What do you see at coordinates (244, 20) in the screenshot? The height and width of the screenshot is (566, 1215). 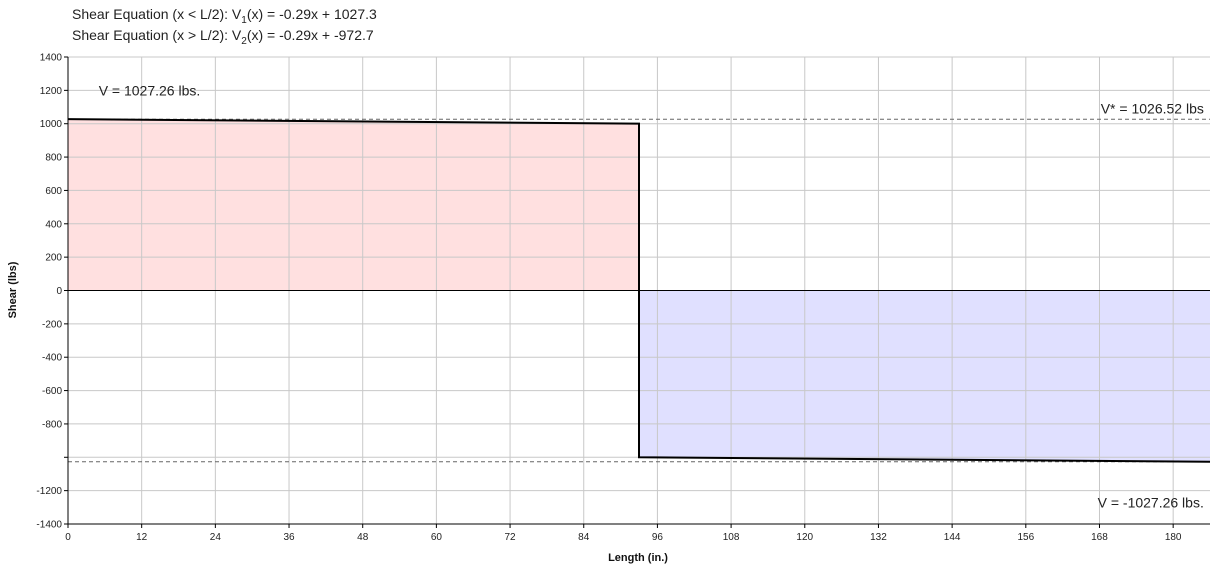 I see `equation-1-subscript: 1` at bounding box center [244, 20].